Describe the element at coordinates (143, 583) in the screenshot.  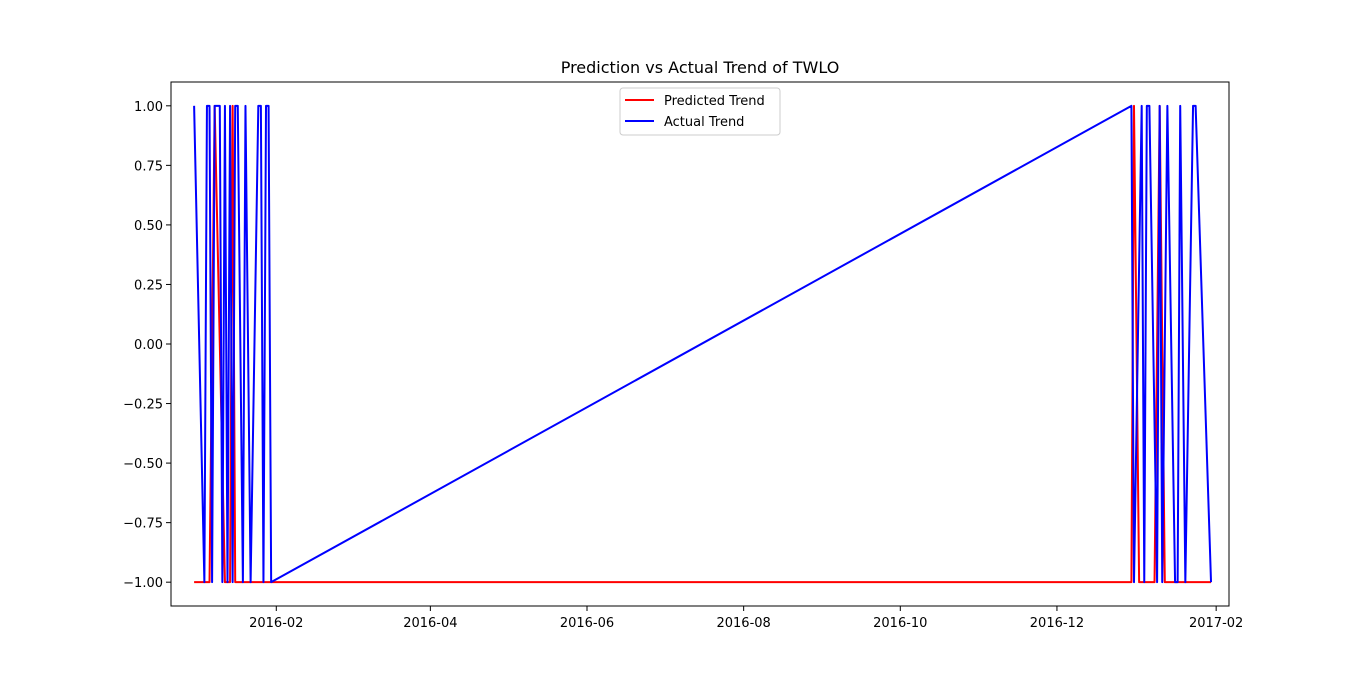
I see `y-tick-label: −1.00` at that location.